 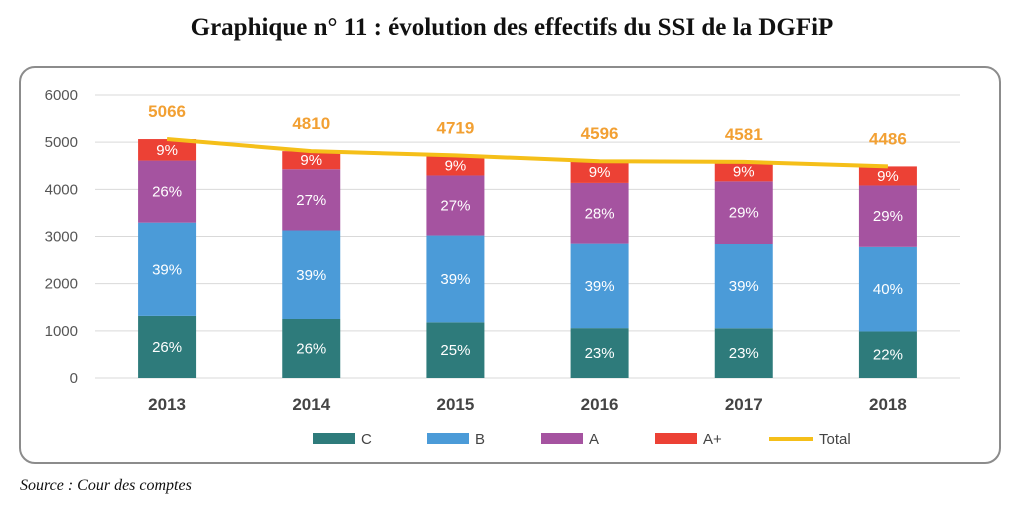 I want to click on segment-label: 40%, so click(x=888, y=289).